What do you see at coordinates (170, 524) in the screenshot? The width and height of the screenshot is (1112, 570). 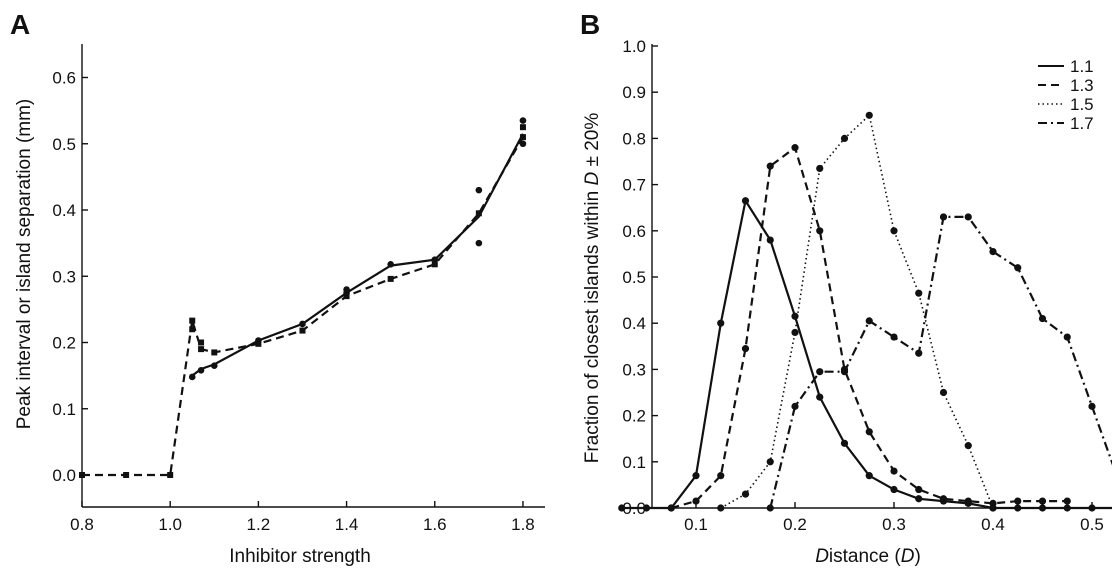 I see `chart-a-x-tick-label: 1.0` at bounding box center [170, 524].